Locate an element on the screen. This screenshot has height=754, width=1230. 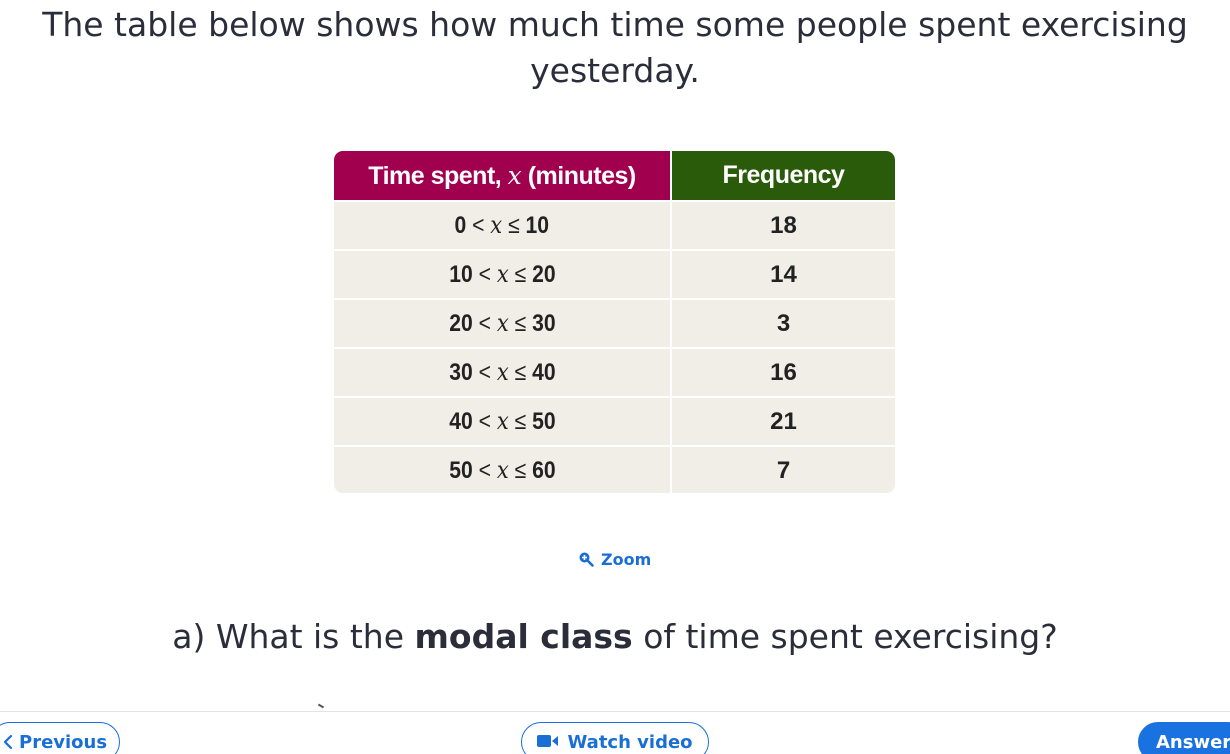
video-camera-icon is located at coordinates (548, 741).